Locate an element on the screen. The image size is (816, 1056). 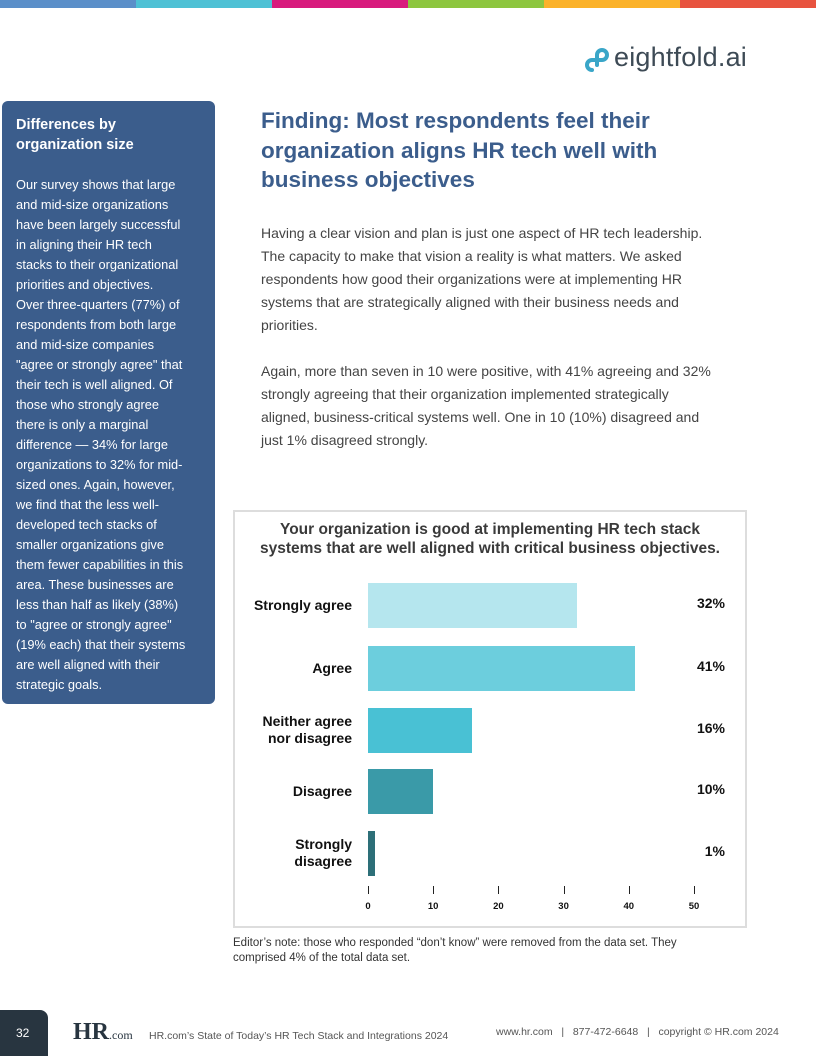
sidebar-title-line: organization size is located at coordinates (75, 145).